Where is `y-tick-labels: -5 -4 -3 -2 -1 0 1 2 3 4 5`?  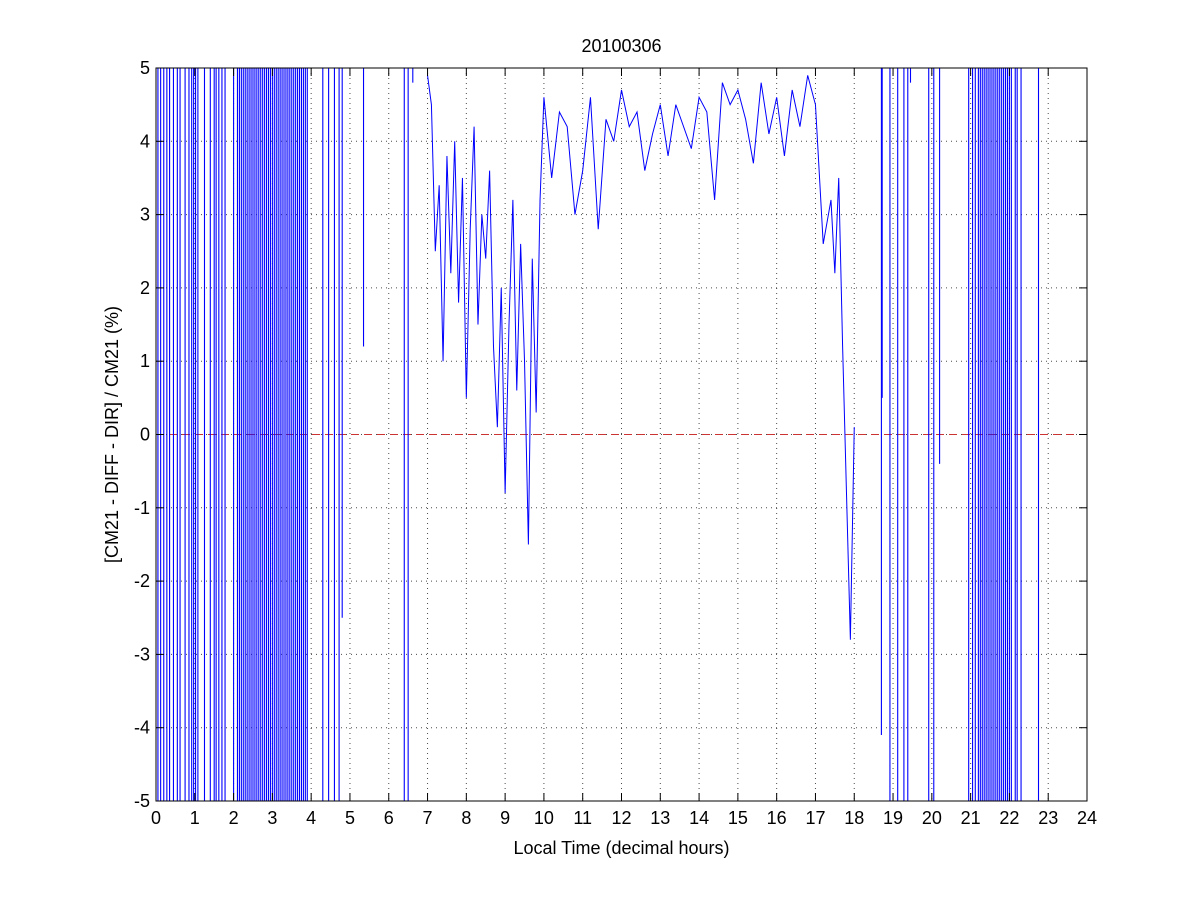 y-tick-labels: -5 -4 -3 -2 -1 0 1 2 3 4 5 is located at coordinates (142, 434).